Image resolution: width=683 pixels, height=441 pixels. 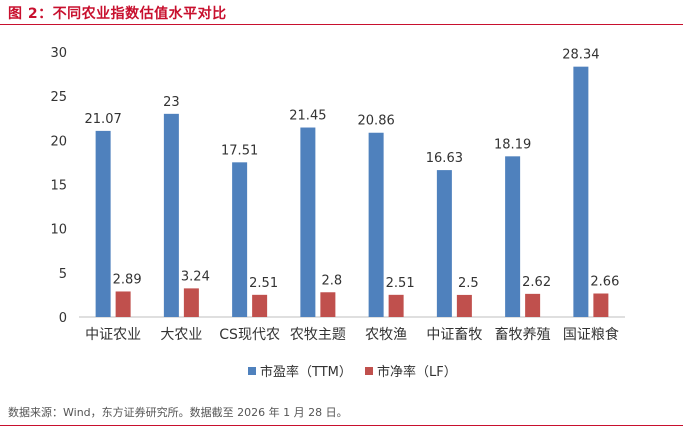 I want to click on title-rule, so click(x=341, y=24).